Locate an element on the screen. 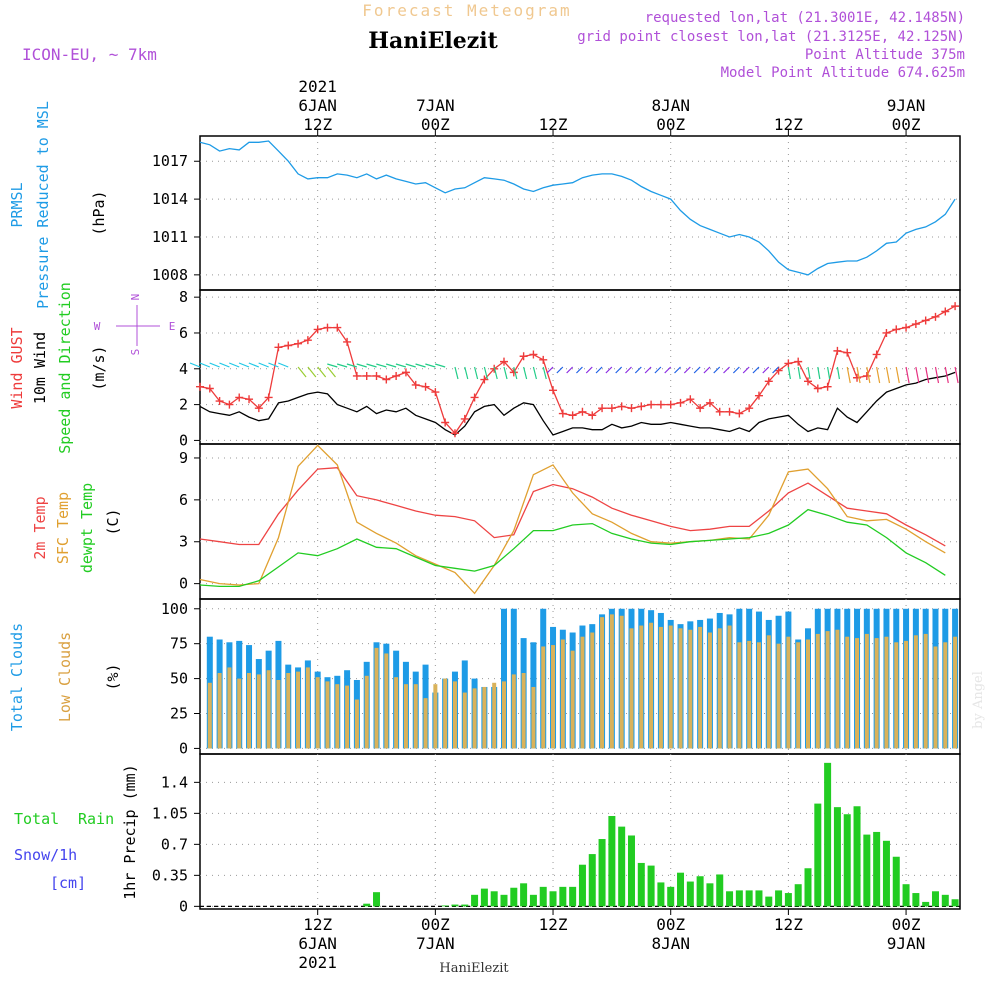  panel-frame-wind is located at coordinates (580, 367).